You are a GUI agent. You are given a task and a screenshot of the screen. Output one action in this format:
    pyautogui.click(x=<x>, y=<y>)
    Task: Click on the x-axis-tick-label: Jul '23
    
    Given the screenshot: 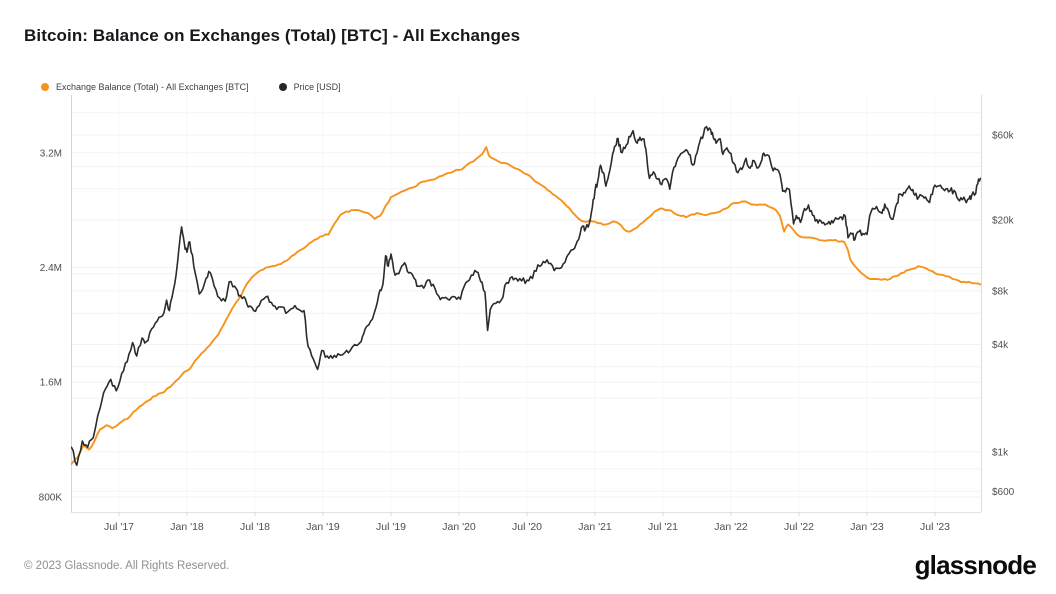 What is the action you would take?
    pyautogui.click(x=935, y=527)
    